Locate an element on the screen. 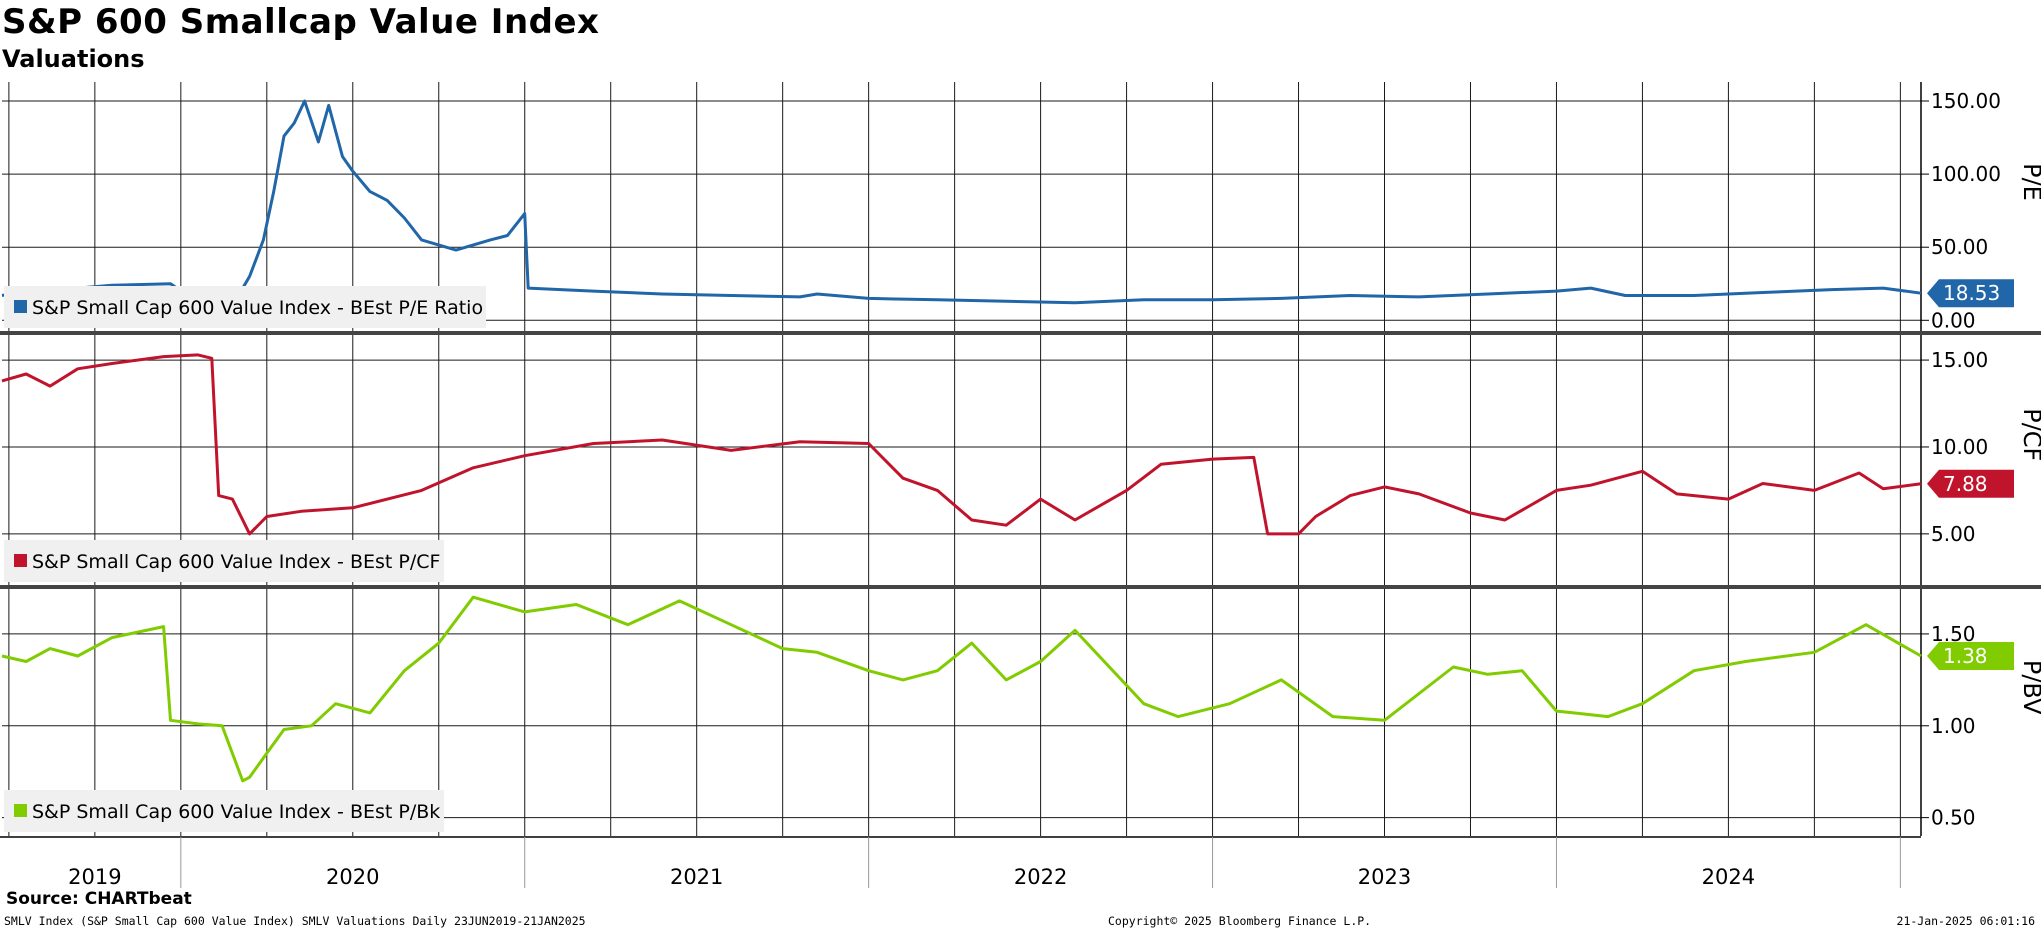 Image resolution: width=2041 pixels, height=932 pixels. last-value-label: 18.53 is located at coordinates (1971, 293).